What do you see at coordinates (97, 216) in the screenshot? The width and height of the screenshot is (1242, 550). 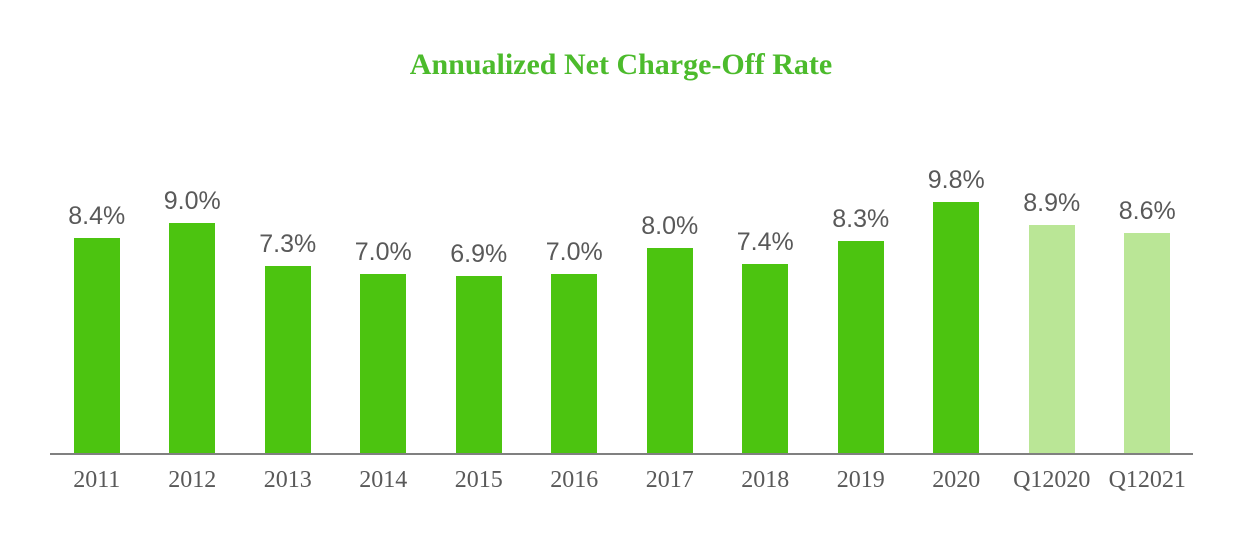 I see `bar-value-label: 8.4%` at bounding box center [97, 216].